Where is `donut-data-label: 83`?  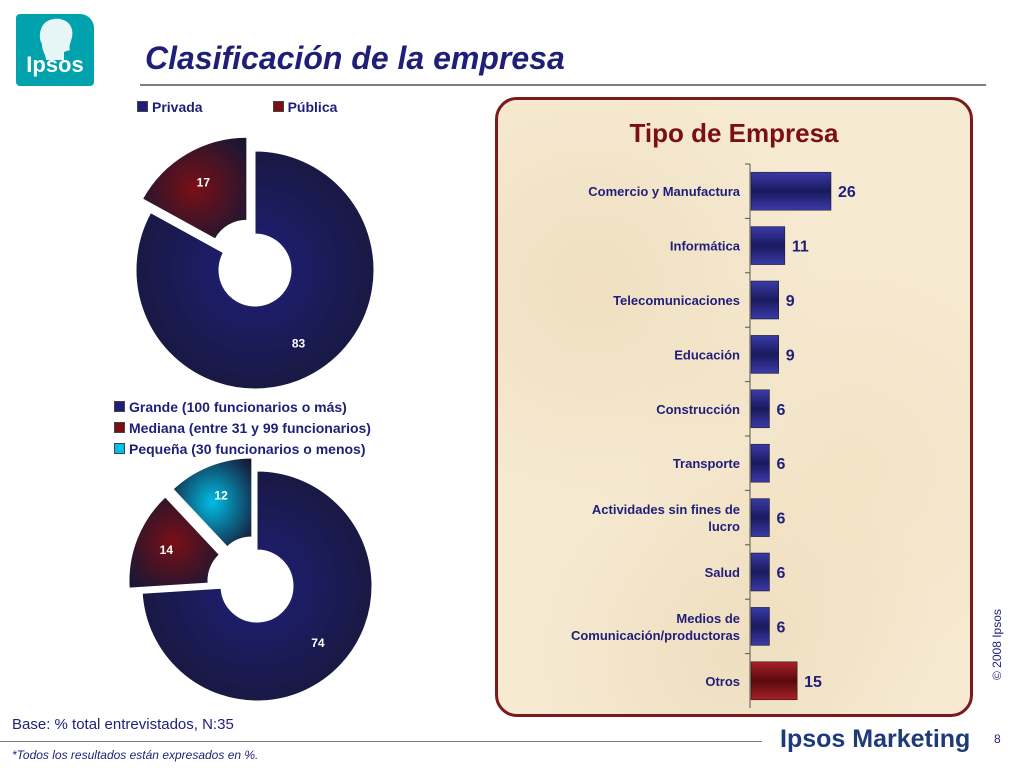 donut-data-label: 83 is located at coordinates (299, 344).